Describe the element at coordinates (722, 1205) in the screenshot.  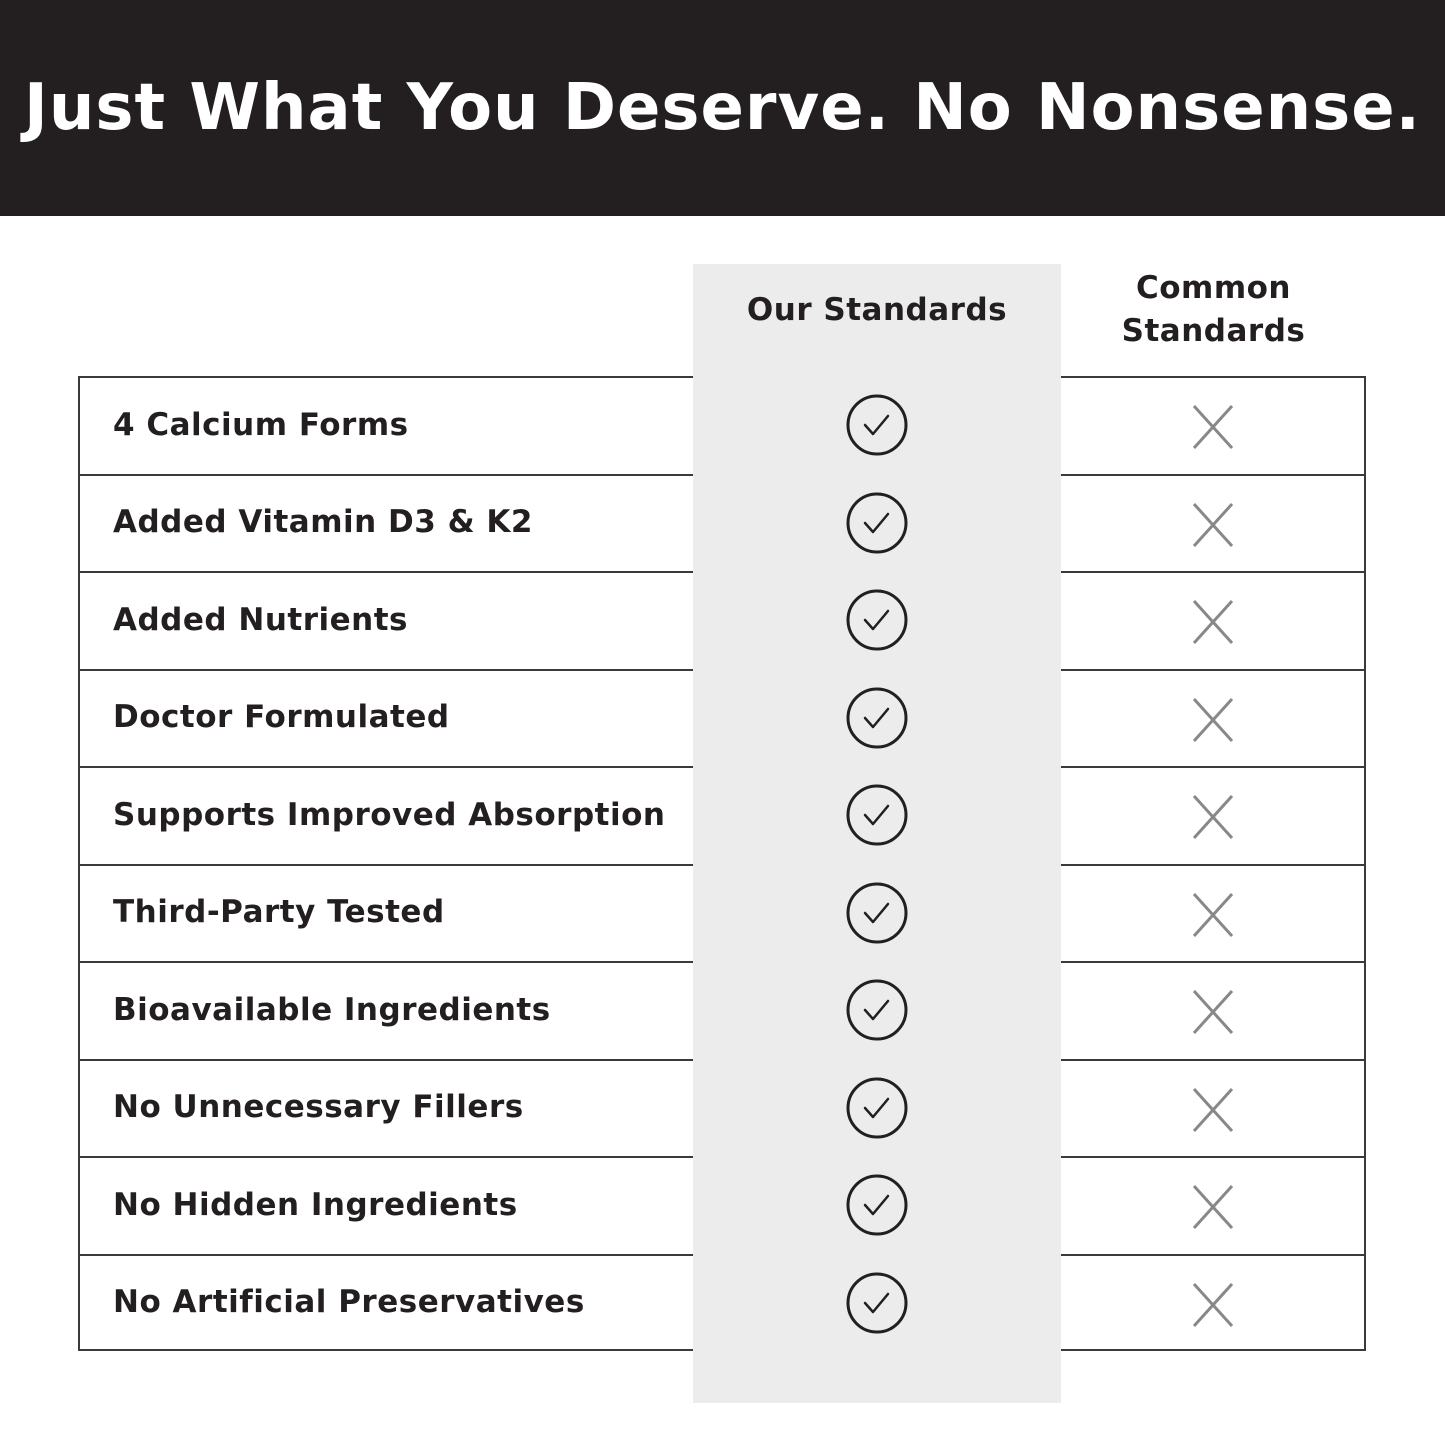
I see `table-row: No Hidden Ingredients` at that location.